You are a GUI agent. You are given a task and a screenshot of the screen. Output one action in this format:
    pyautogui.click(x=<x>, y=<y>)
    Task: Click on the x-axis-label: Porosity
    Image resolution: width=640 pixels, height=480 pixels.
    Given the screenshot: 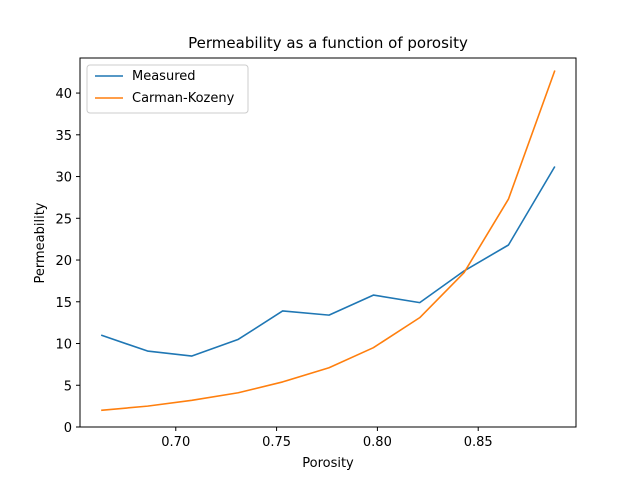 What is the action you would take?
    pyautogui.click(x=328, y=463)
    